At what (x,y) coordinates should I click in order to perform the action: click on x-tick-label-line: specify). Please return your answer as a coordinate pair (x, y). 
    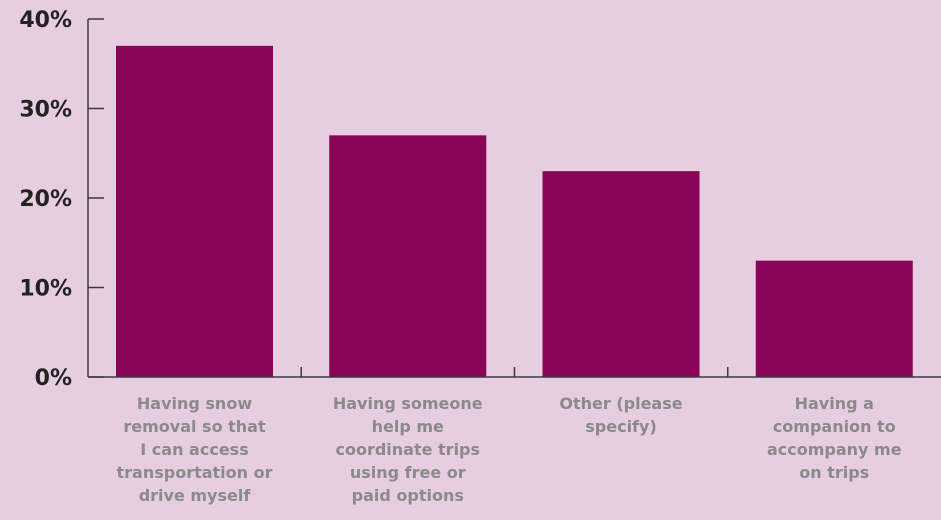
    Looking at the image, I should click on (621, 426).